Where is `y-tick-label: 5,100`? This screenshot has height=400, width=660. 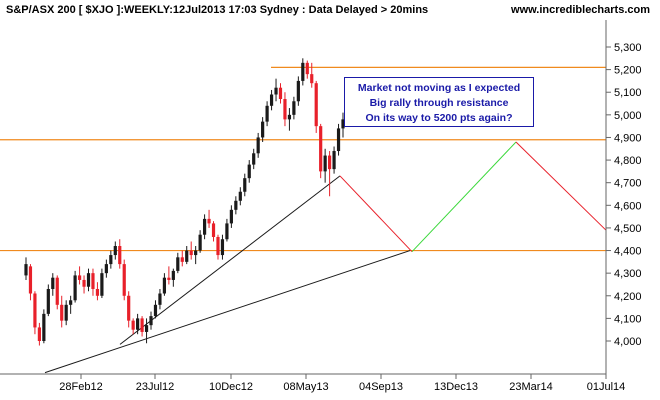 y-tick-label: 5,100 is located at coordinates (628, 93).